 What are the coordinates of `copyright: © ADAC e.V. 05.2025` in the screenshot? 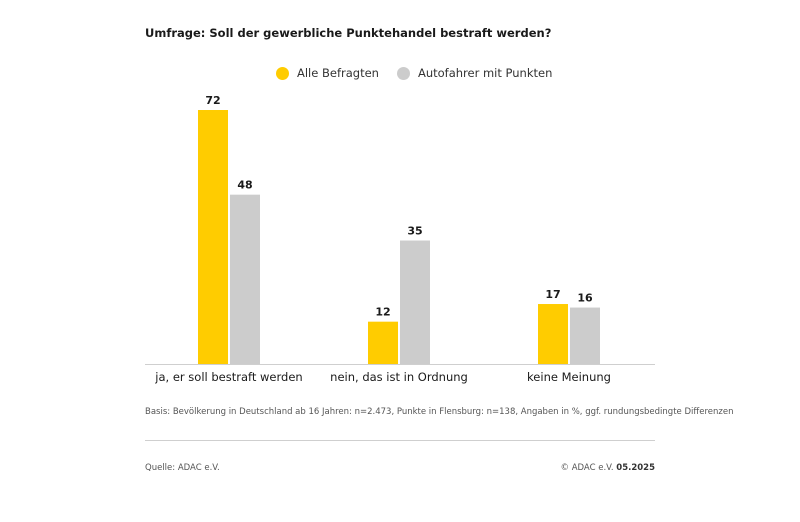 It's located at (608, 468).